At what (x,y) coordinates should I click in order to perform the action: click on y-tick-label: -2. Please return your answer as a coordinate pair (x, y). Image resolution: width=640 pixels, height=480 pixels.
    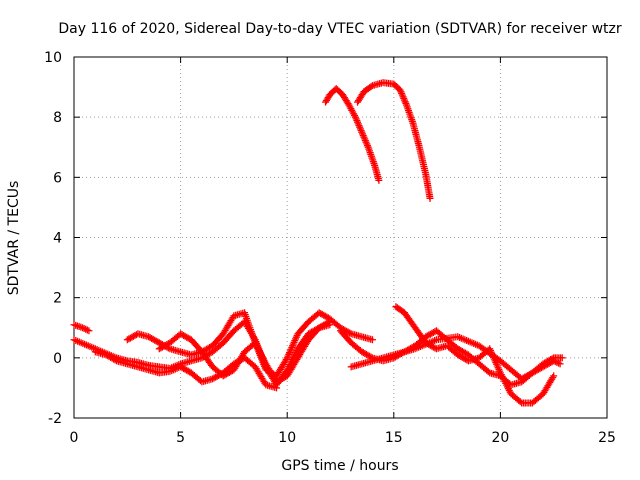
    Looking at the image, I should click on (55, 419).